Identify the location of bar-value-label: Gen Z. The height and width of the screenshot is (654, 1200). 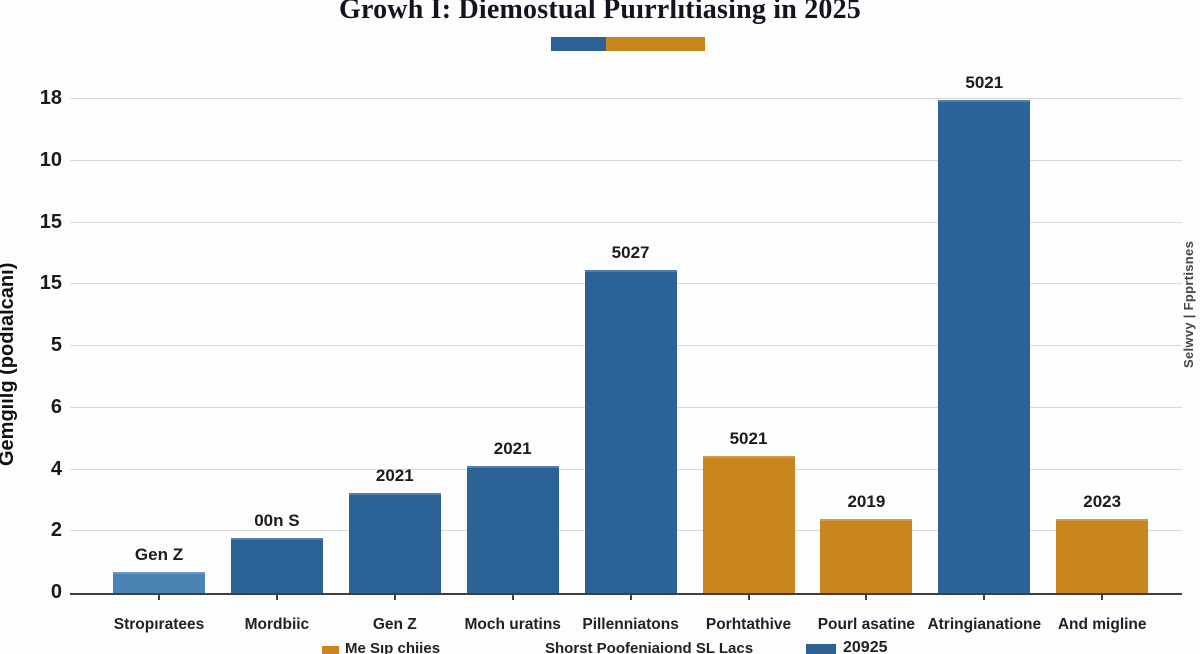
(159, 554).